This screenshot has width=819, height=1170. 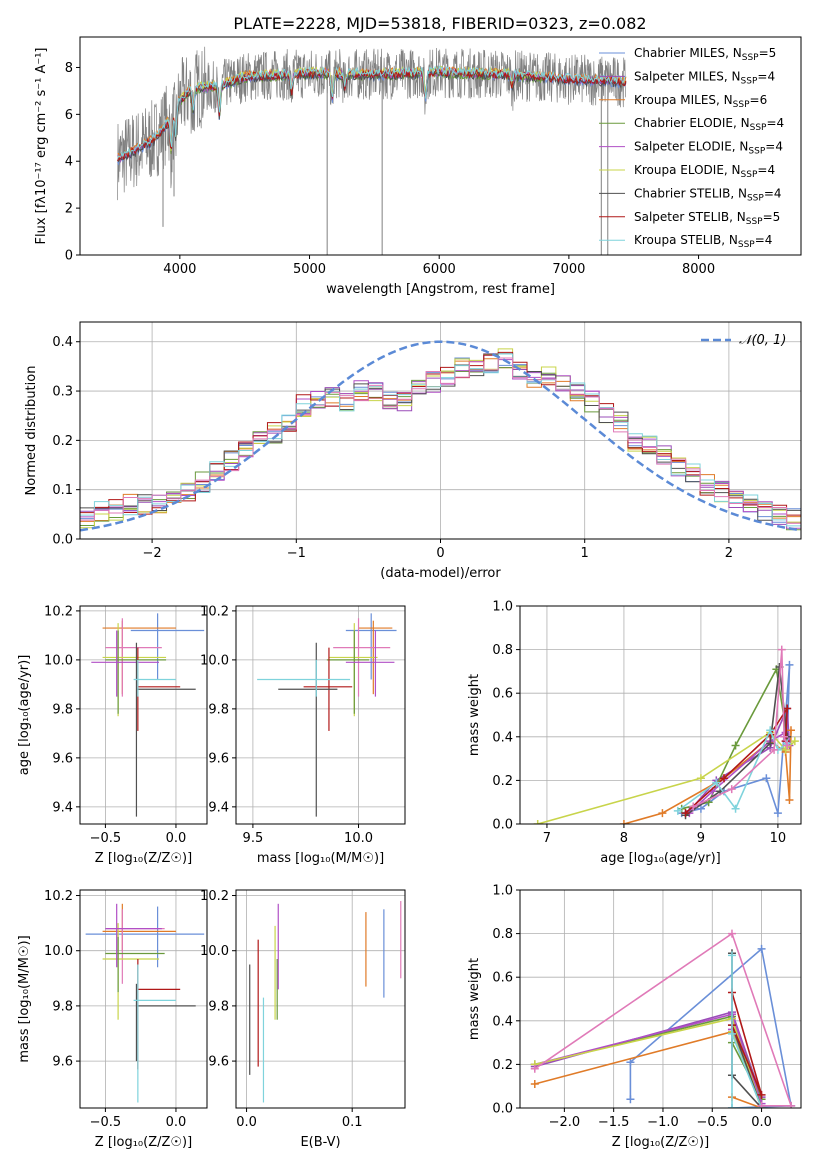 I want to click on legend-label: 𝒩(0, 1), so click(x=762, y=340).